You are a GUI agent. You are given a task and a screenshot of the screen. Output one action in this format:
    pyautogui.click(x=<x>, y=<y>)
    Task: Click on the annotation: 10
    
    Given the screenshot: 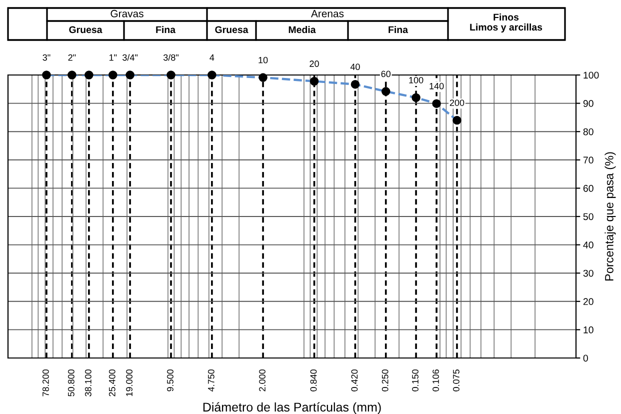 What is the action you would take?
    pyautogui.click(x=263, y=60)
    